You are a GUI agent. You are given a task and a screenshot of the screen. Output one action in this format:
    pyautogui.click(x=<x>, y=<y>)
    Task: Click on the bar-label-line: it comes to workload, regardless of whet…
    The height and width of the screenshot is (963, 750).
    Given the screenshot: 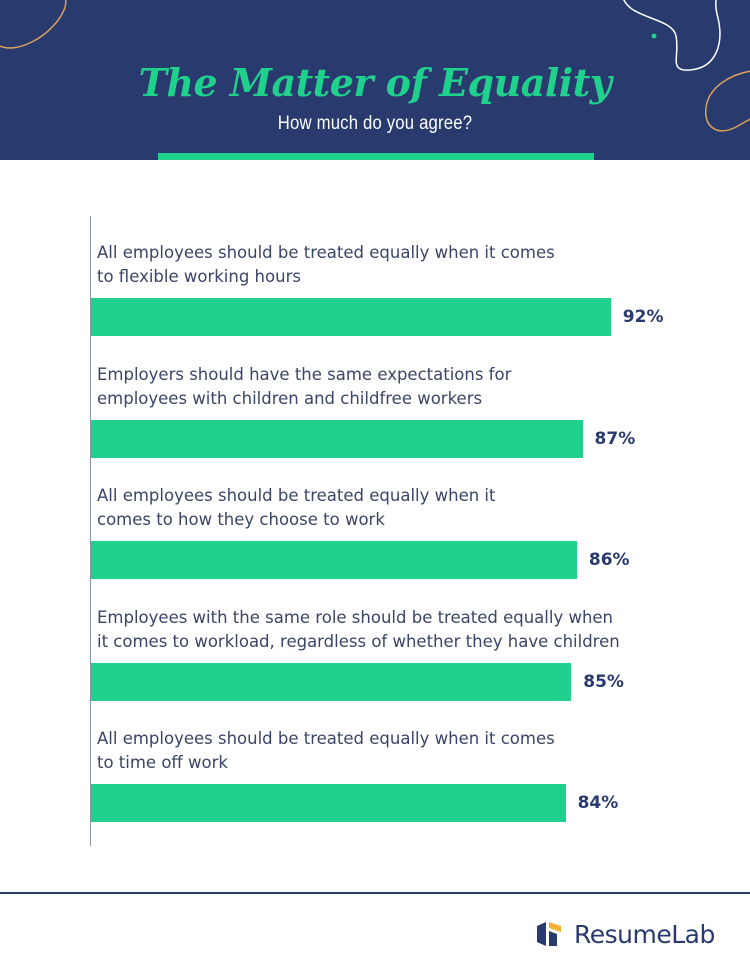 What is the action you would take?
    pyautogui.click(x=358, y=641)
    